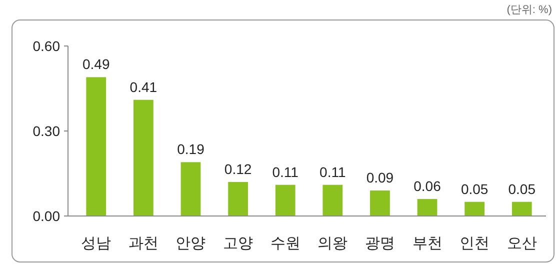 The height and width of the screenshot is (266, 560). What do you see at coordinates (96, 243) in the screenshot?
I see `x-tick-label: 성남` at bounding box center [96, 243].